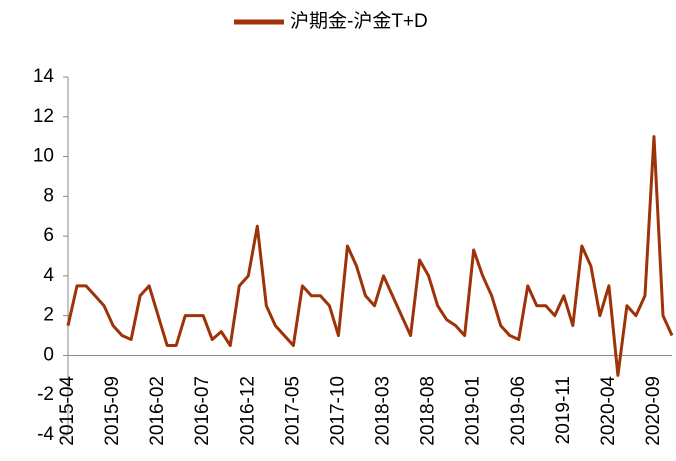 The height and width of the screenshot is (461, 676). I want to click on y-tick-label: 4, so click(48, 275).